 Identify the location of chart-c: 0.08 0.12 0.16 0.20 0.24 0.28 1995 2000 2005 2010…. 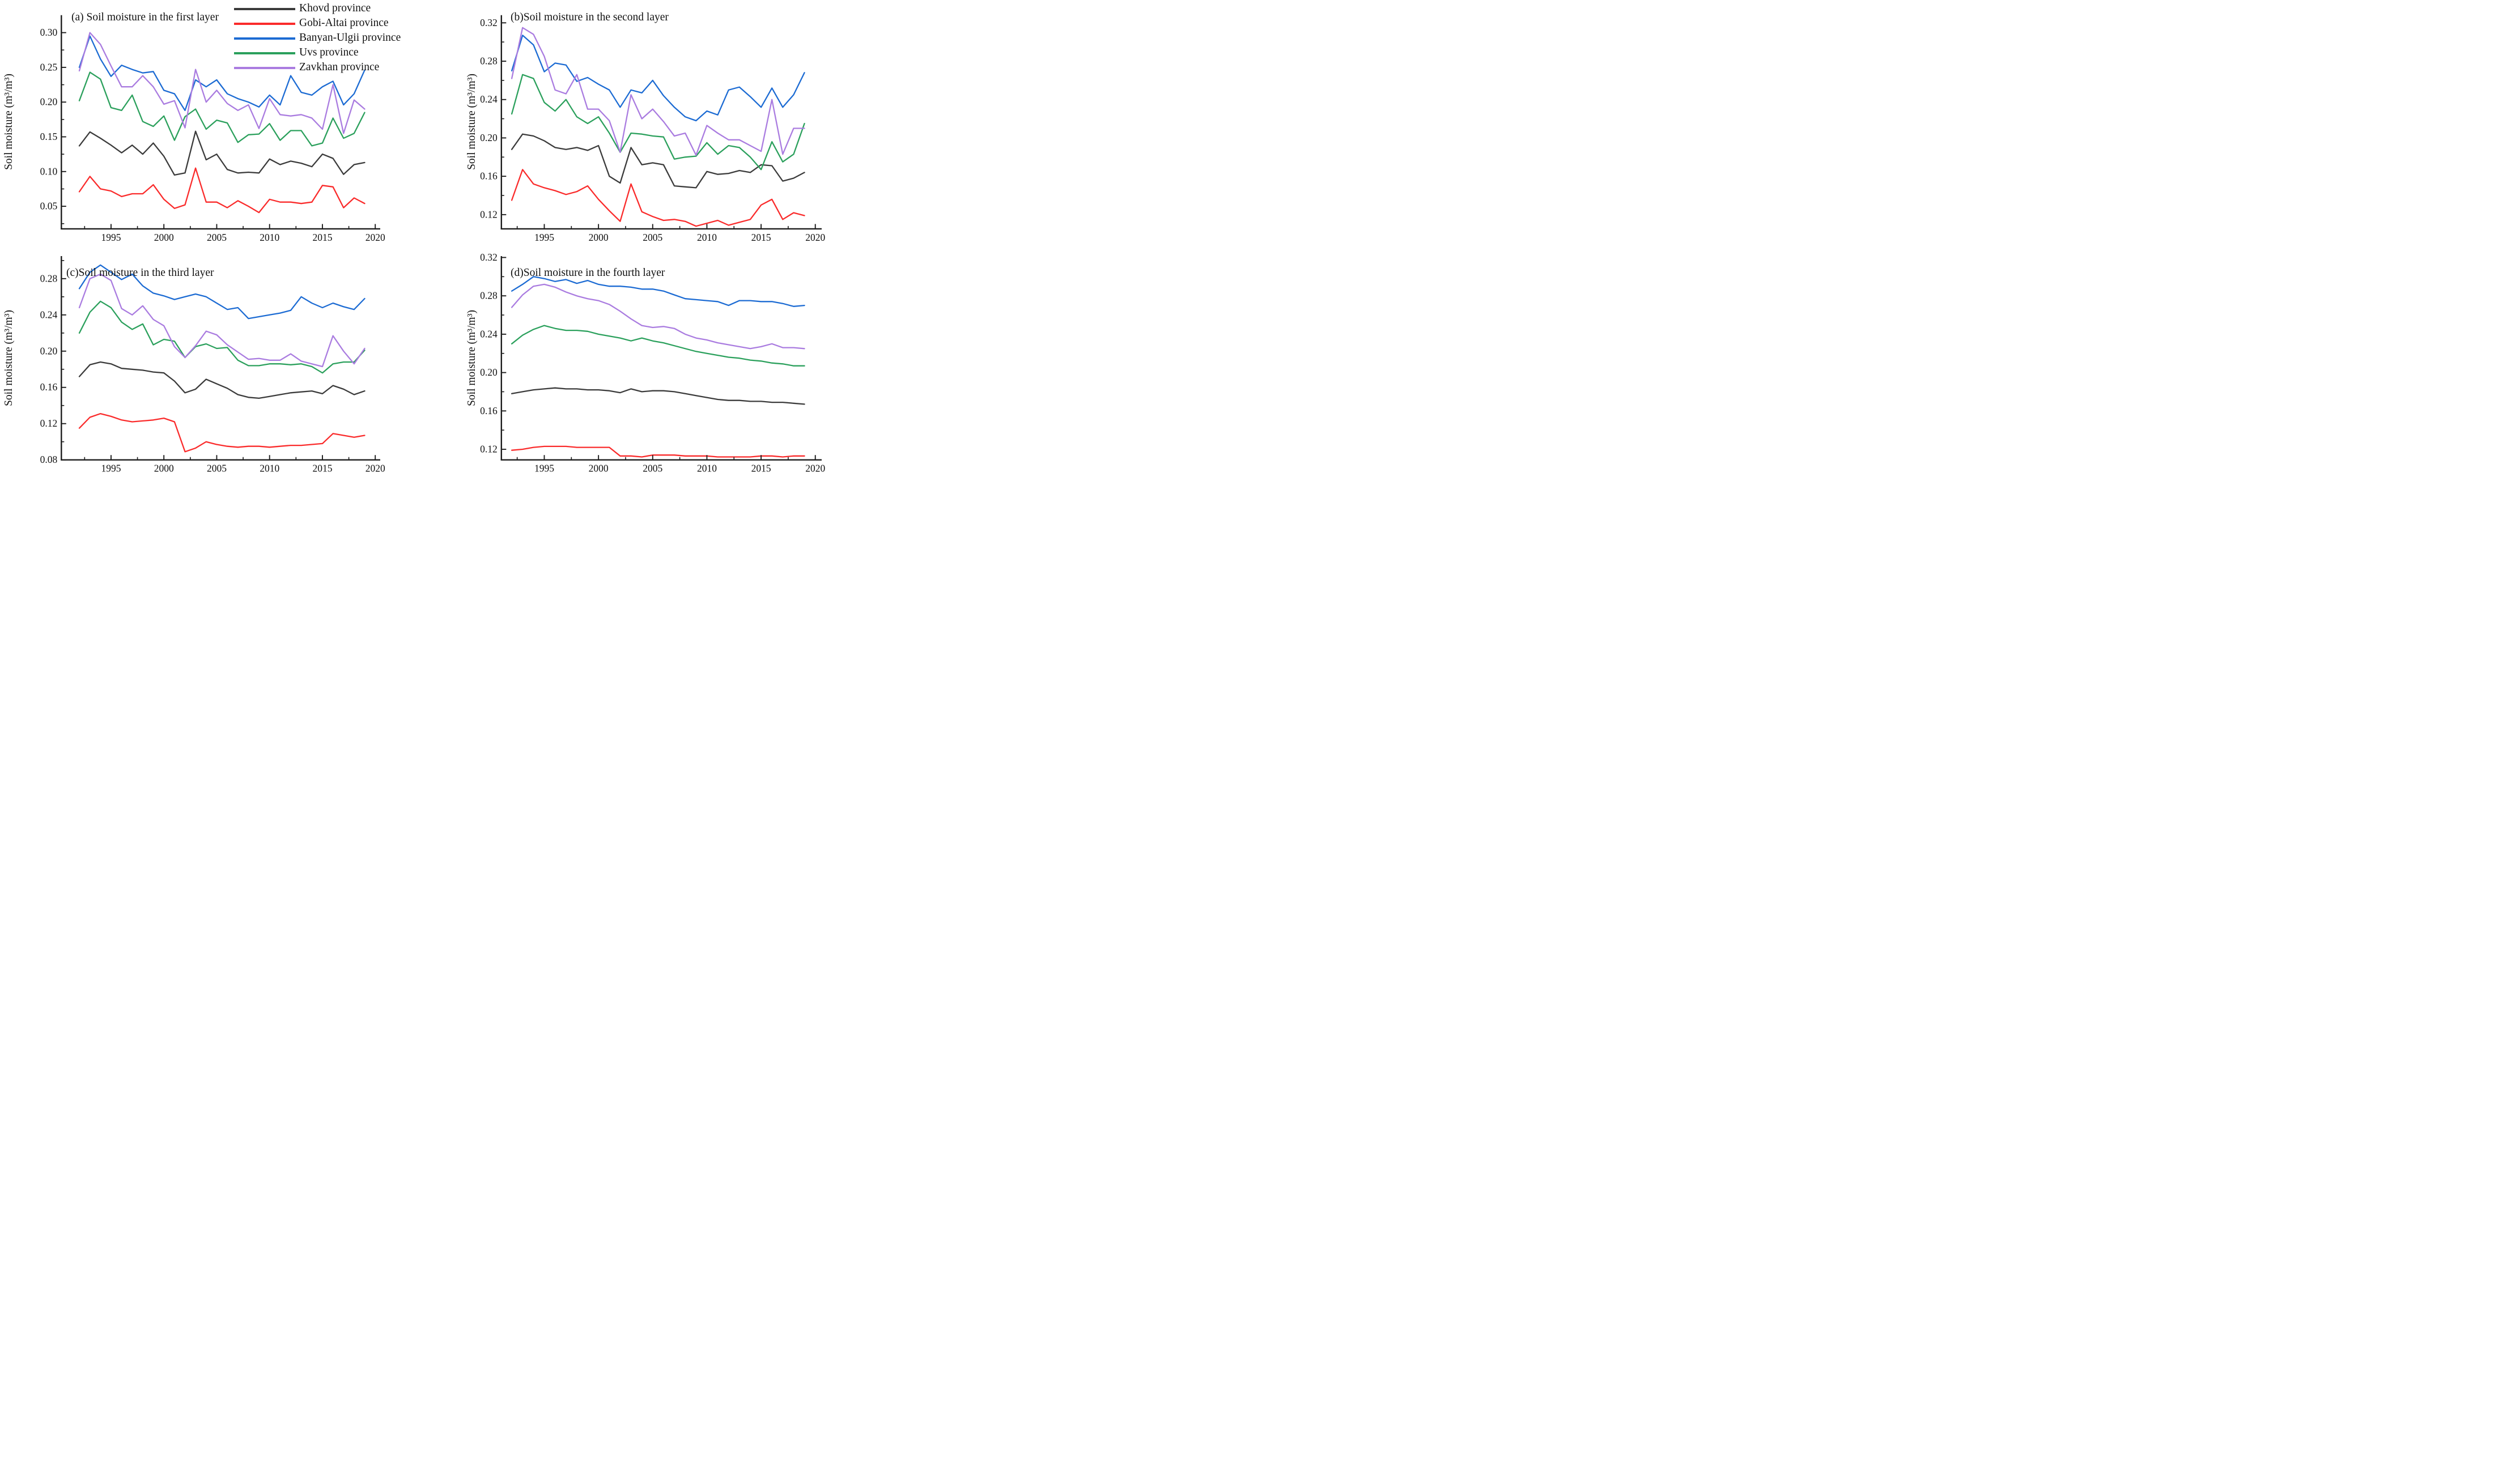
(194, 365).